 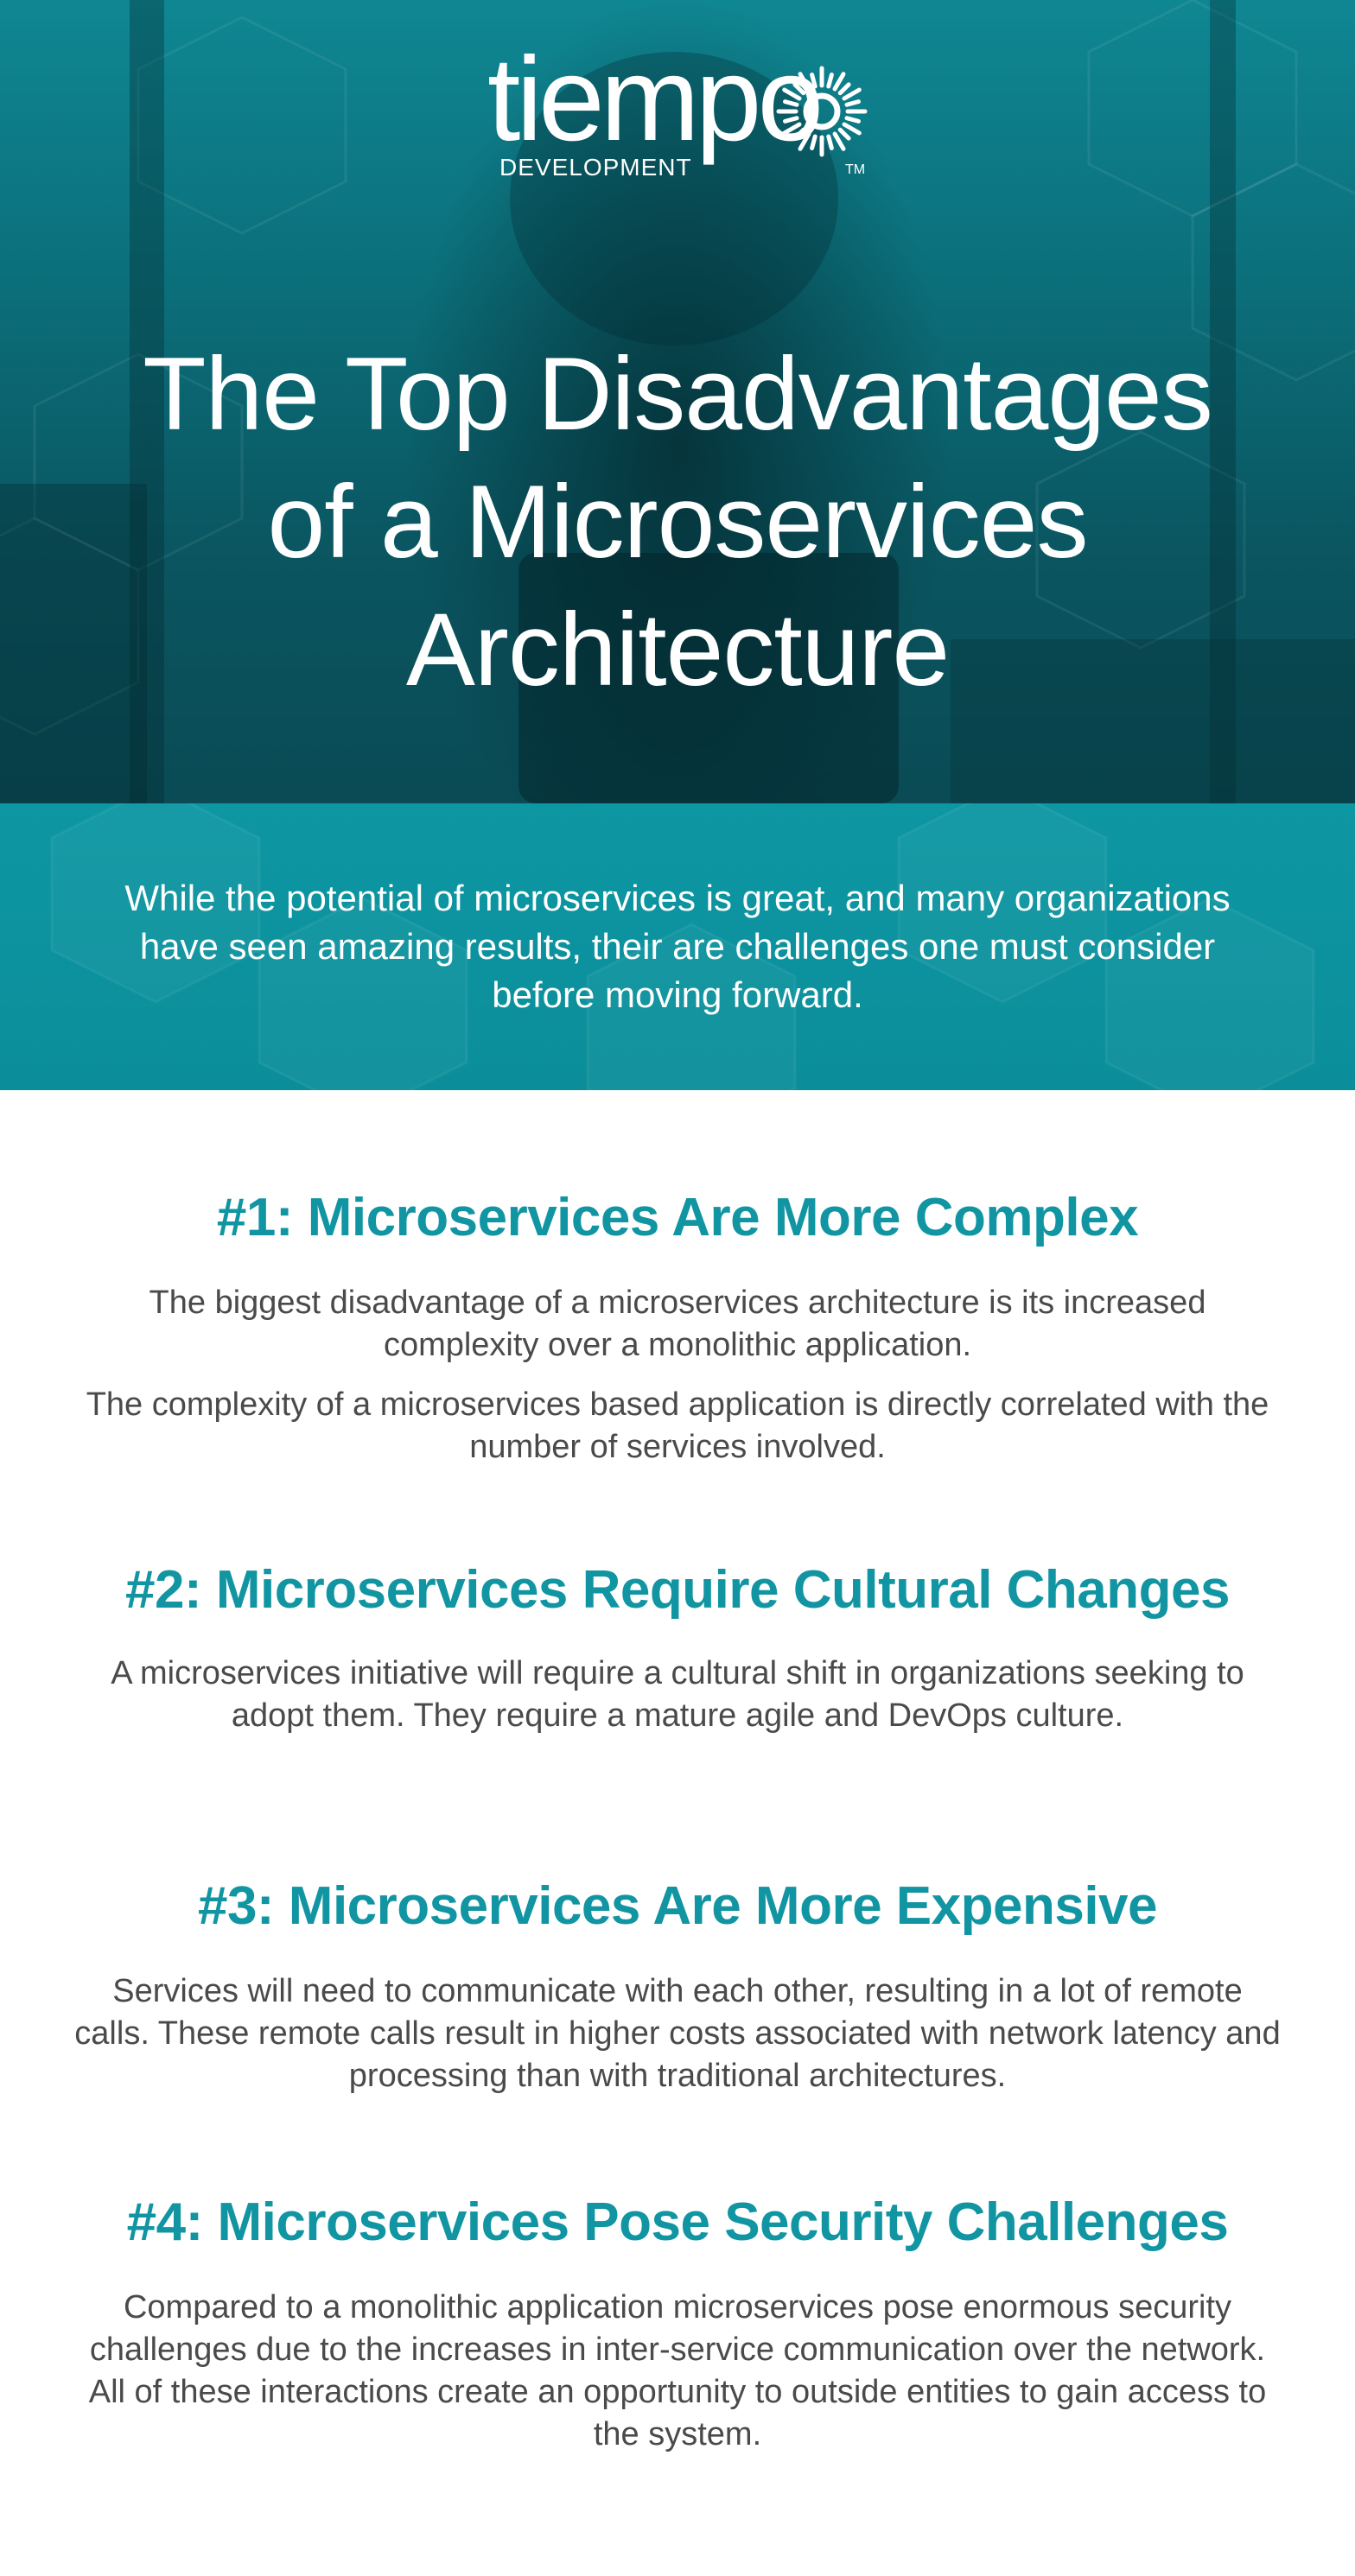 I want to click on section-heading: #3: Microservices Are More Expensive, so click(x=678, y=1906).